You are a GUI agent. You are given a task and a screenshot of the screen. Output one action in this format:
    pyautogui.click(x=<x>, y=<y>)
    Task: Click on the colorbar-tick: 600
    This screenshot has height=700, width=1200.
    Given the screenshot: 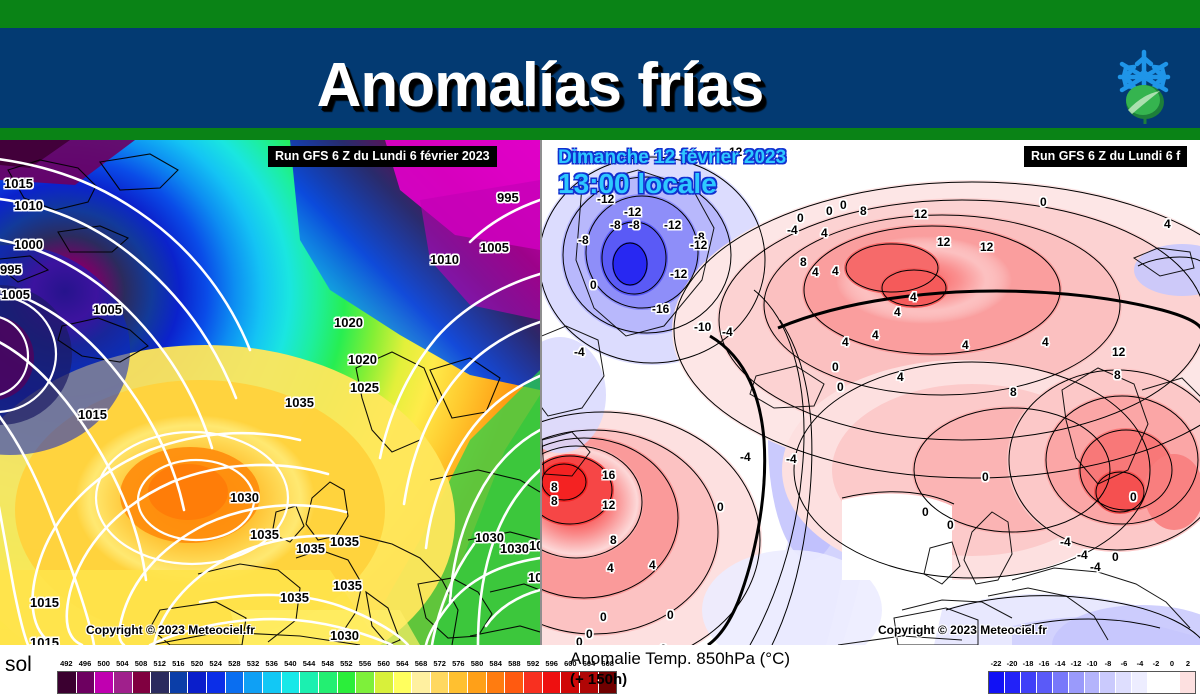 What is the action you would take?
    pyautogui.click(x=570, y=663)
    